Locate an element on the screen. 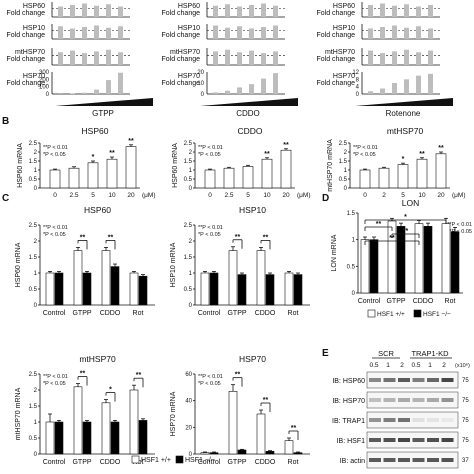  panel-d-bar-wt is located at coordinates (365, 266).